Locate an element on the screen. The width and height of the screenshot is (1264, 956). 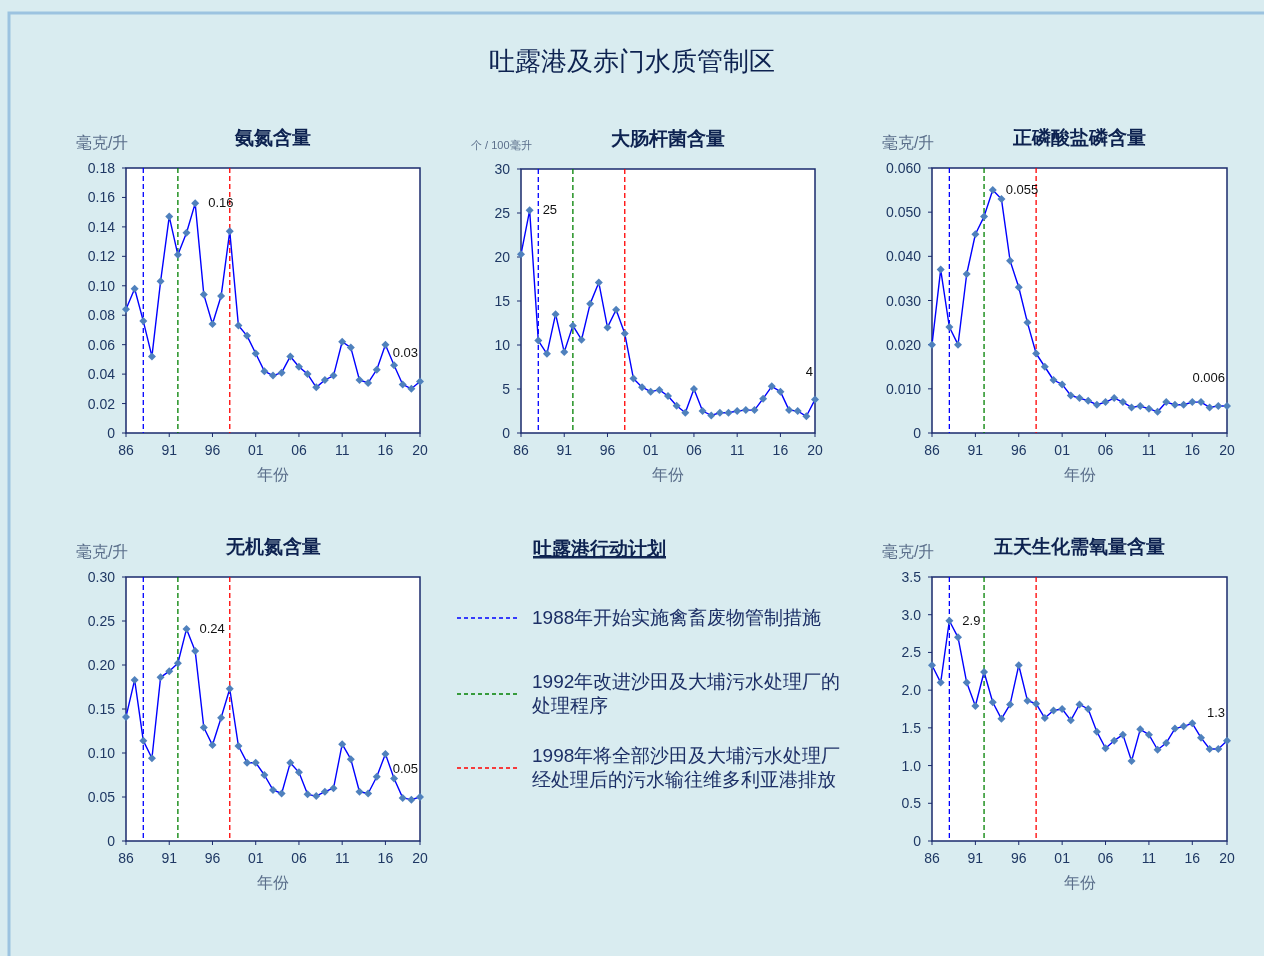
text: 1988年开始实施禽畜废物管制措施 is located at coordinates (677, 617).